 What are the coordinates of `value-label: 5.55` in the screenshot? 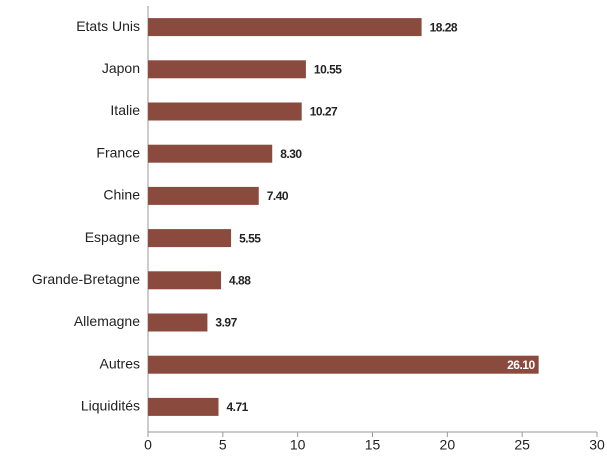 It's located at (250, 238).